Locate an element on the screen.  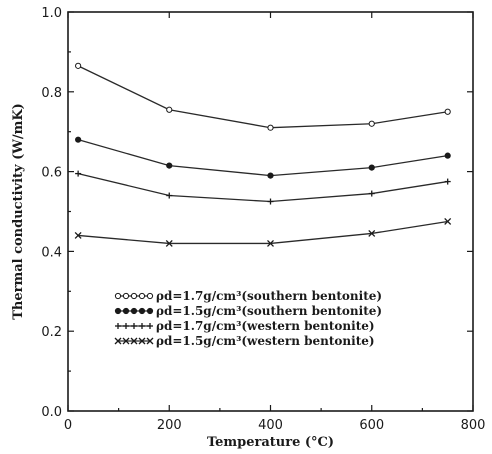
legend-entry: ρd=1.5g/cm³(western bentonite) is located at coordinates (244, 341).